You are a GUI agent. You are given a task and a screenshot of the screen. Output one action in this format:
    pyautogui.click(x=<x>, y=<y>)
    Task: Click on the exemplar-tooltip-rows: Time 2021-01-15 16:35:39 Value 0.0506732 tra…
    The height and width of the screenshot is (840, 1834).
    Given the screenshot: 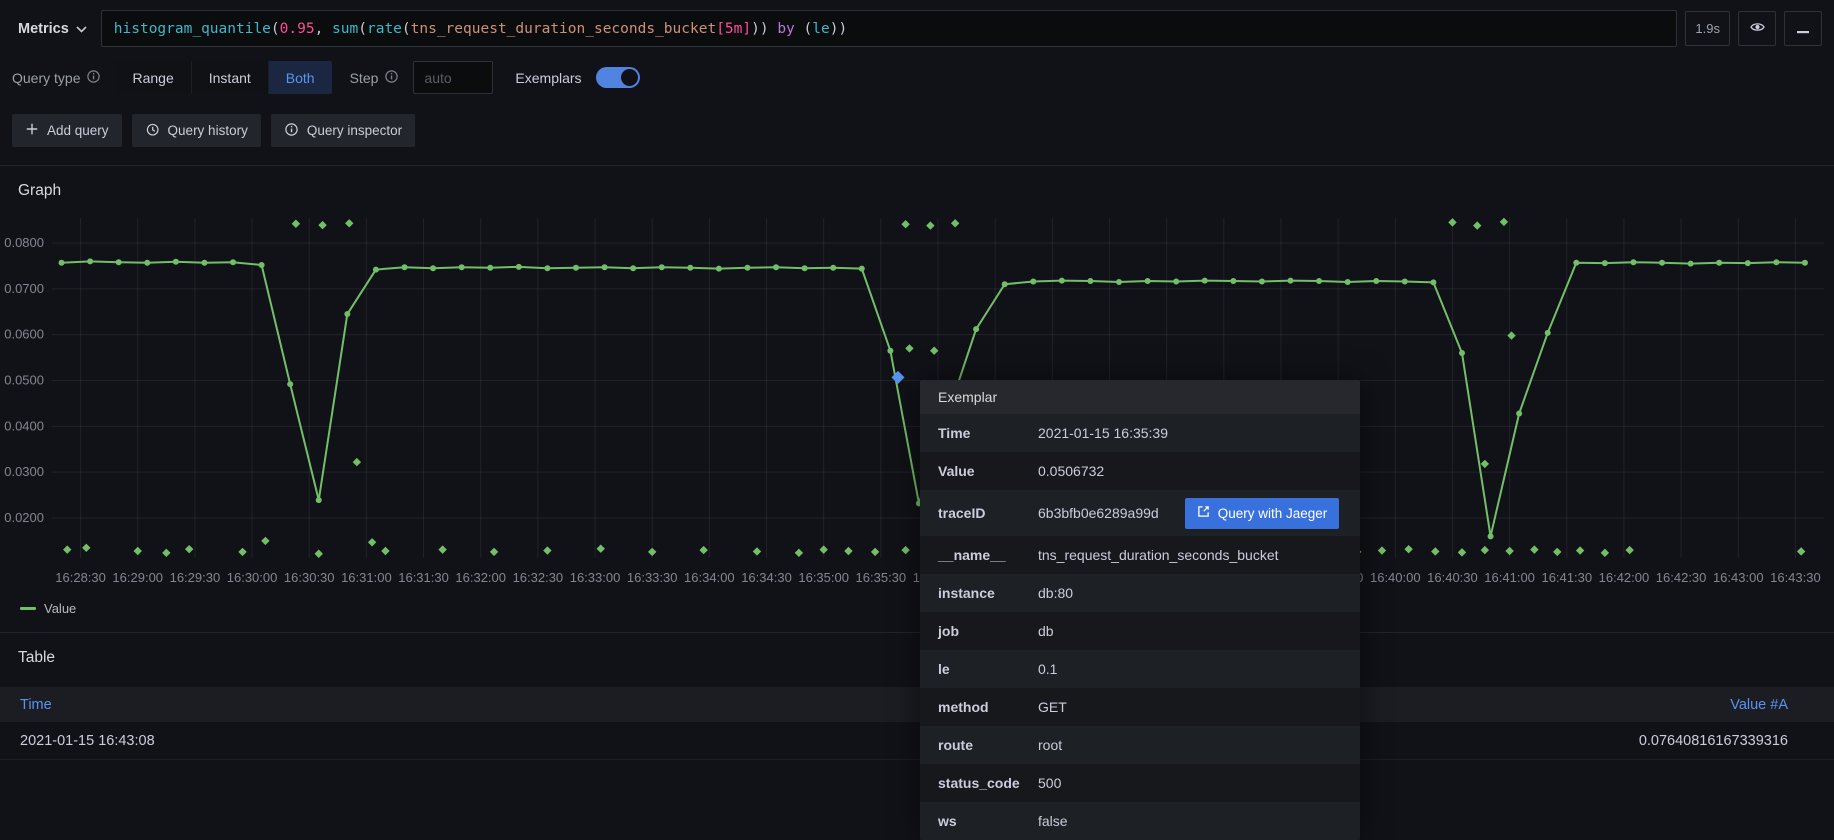 What is the action you would take?
    pyautogui.click(x=1140, y=627)
    